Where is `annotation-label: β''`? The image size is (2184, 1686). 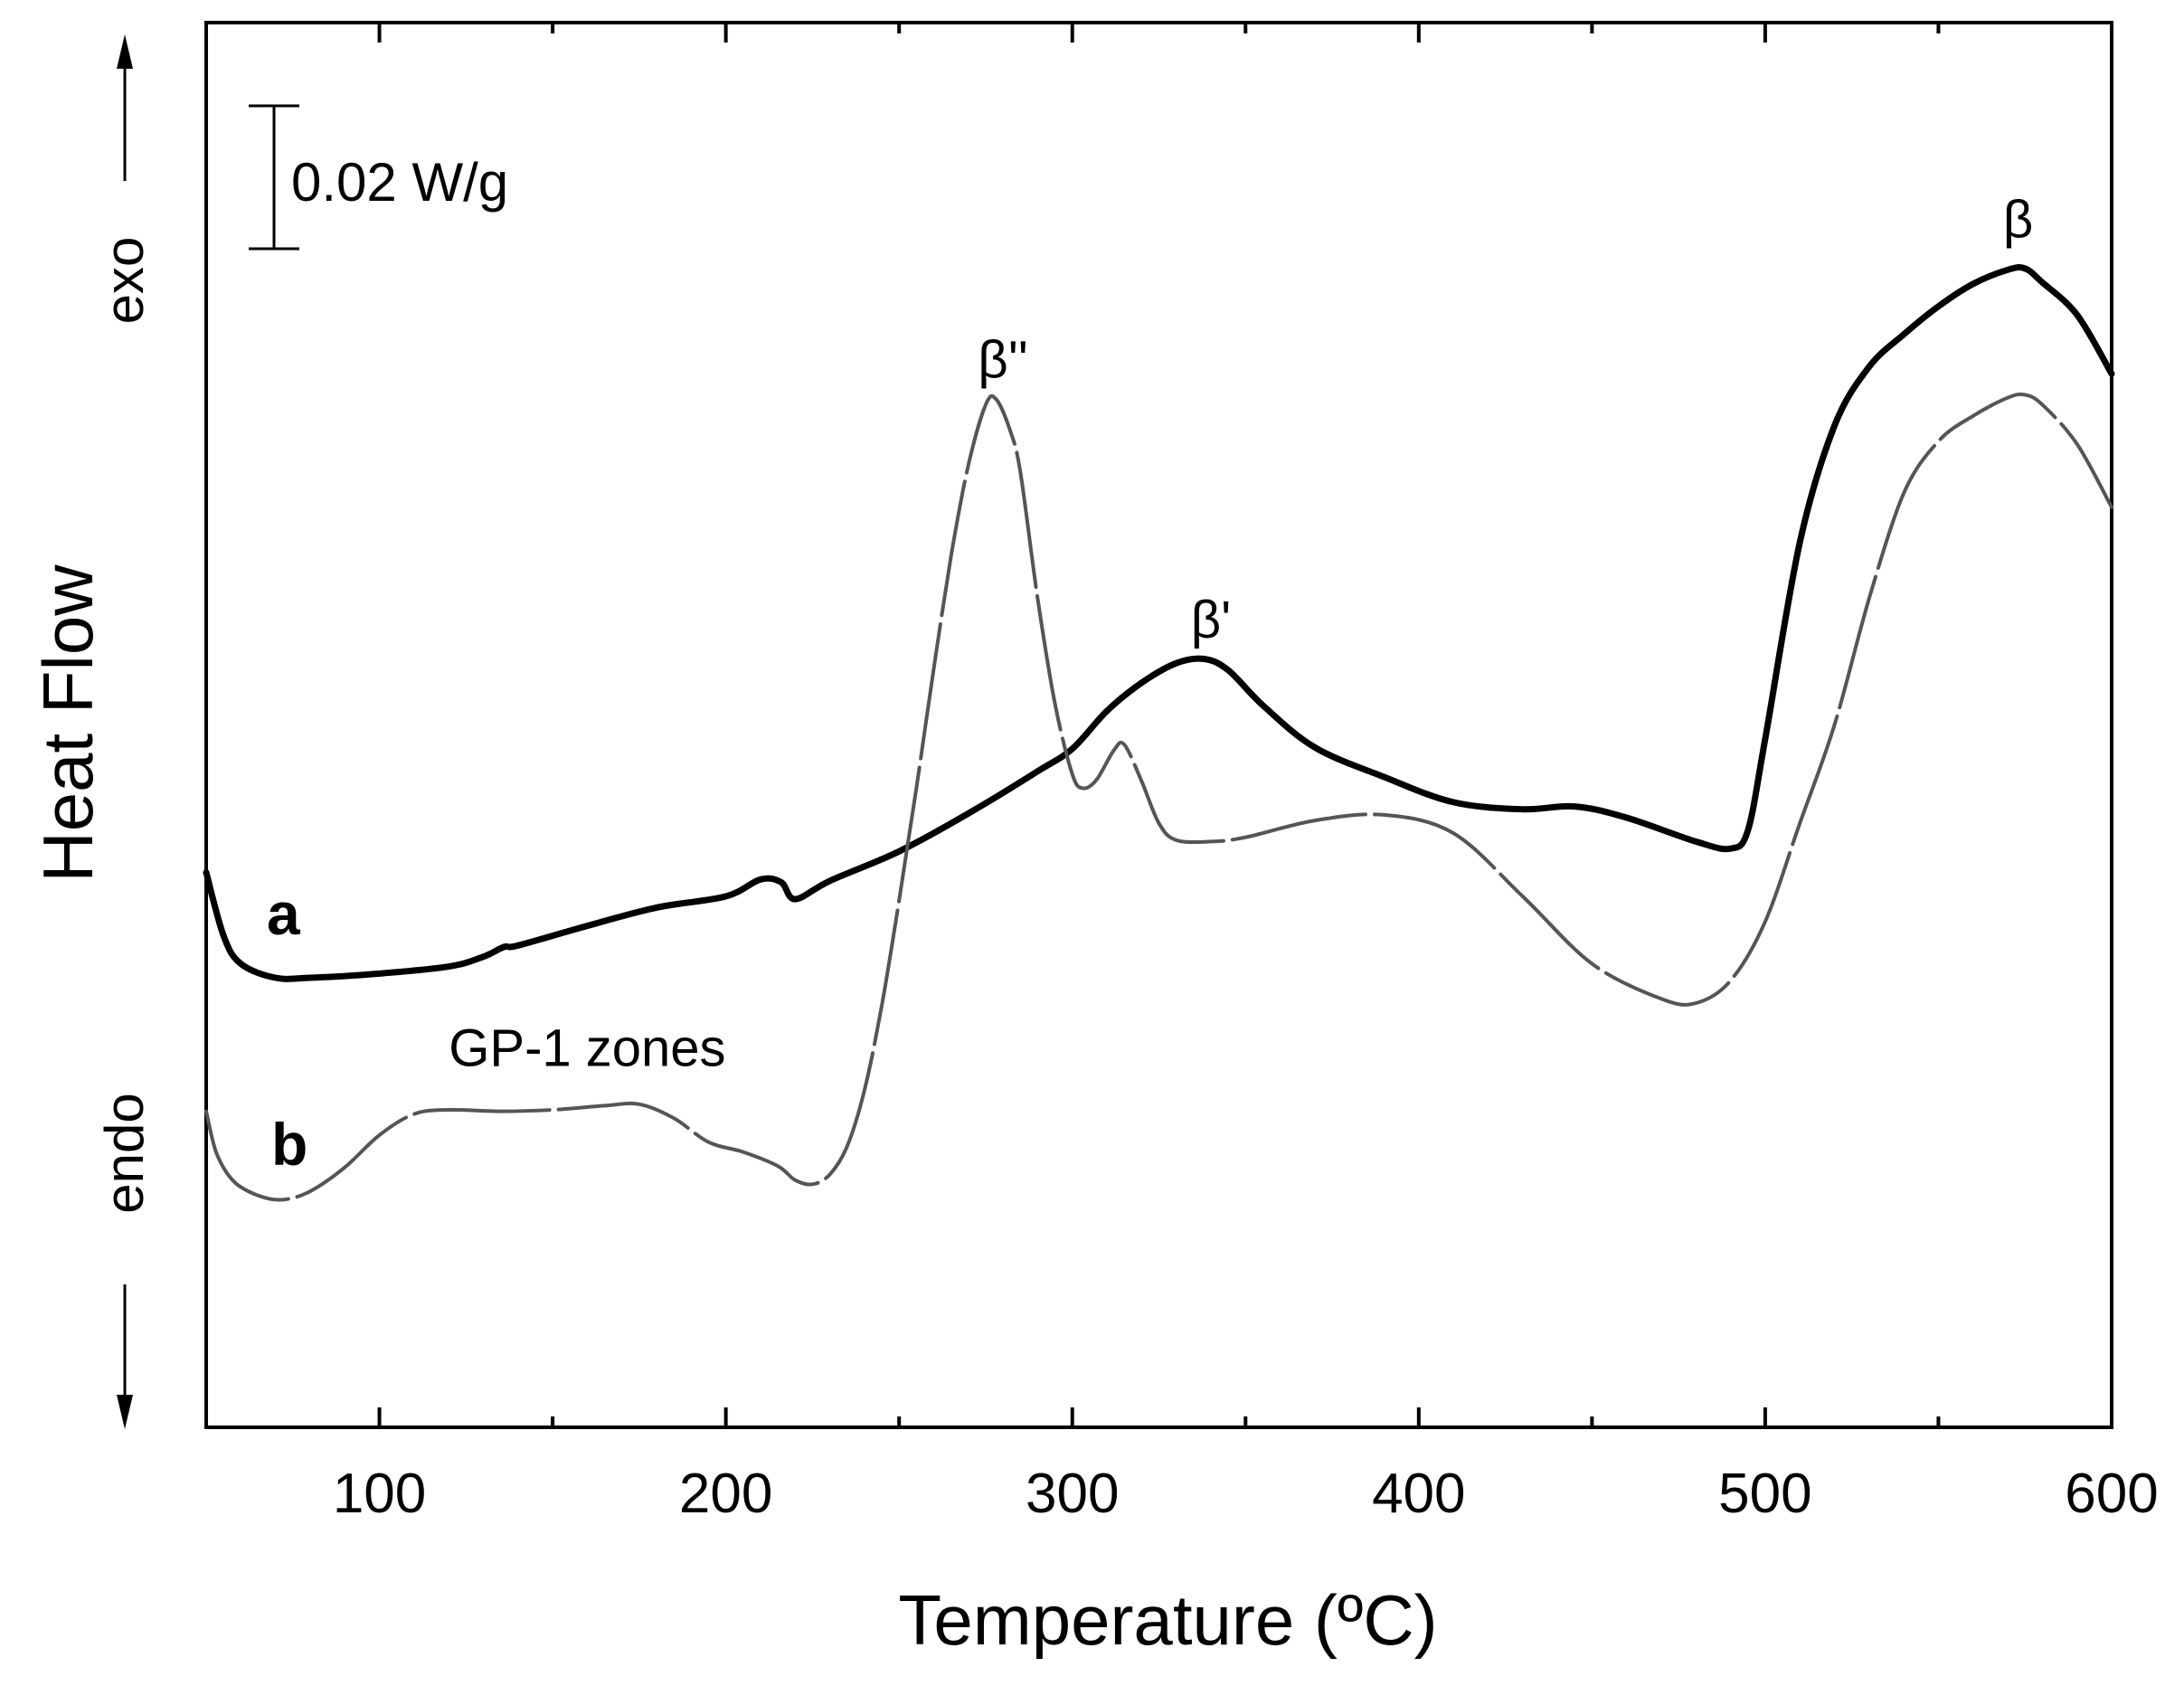
annotation-label: β'' is located at coordinates (1003, 360).